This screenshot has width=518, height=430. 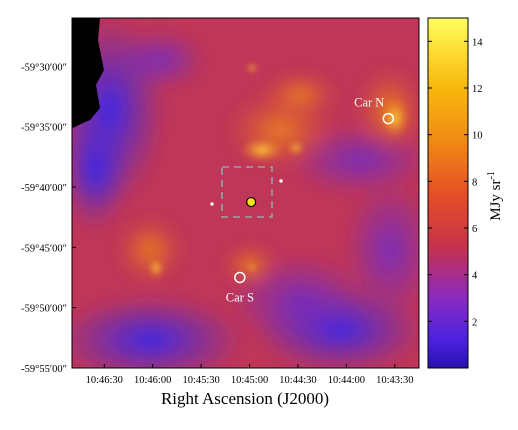 What do you see at coordinates (44, 67) in the screenshot?
I see `y-tick-label: -59°30′00″` at bounding box center [44, 67].